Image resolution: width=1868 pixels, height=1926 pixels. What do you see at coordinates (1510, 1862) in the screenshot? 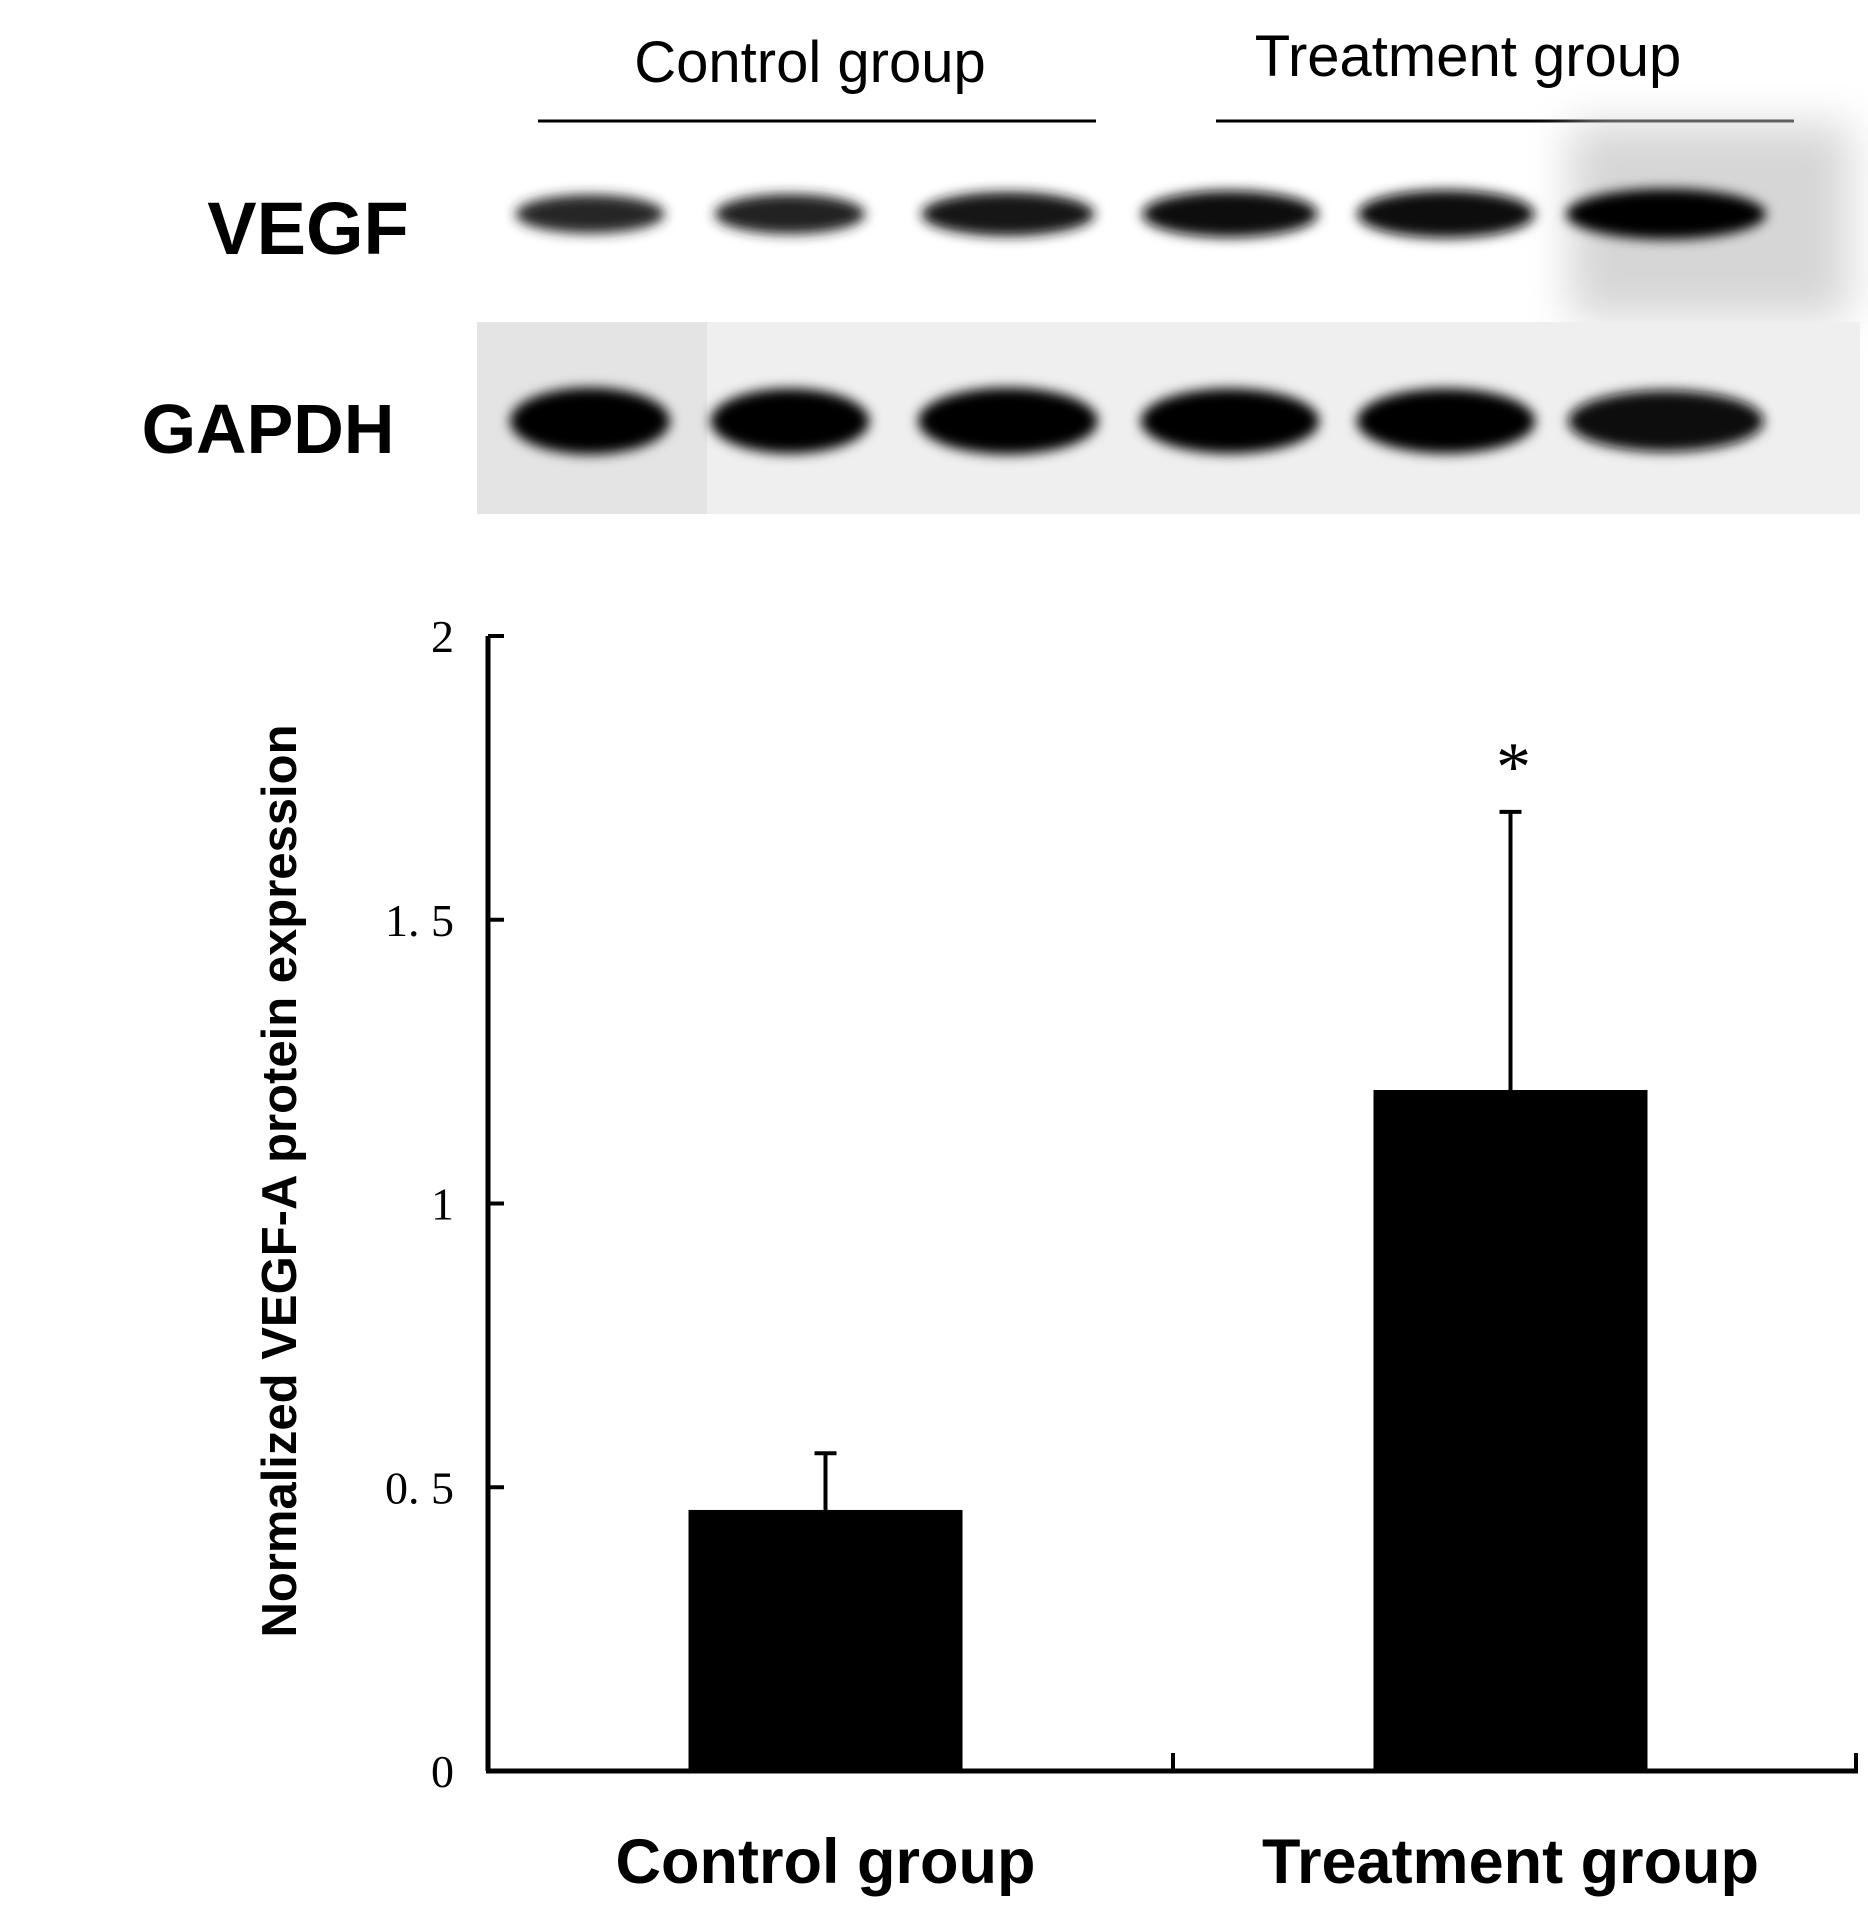
I see `x-category-label: Treatment group` at bounding box center [1510, 1862].